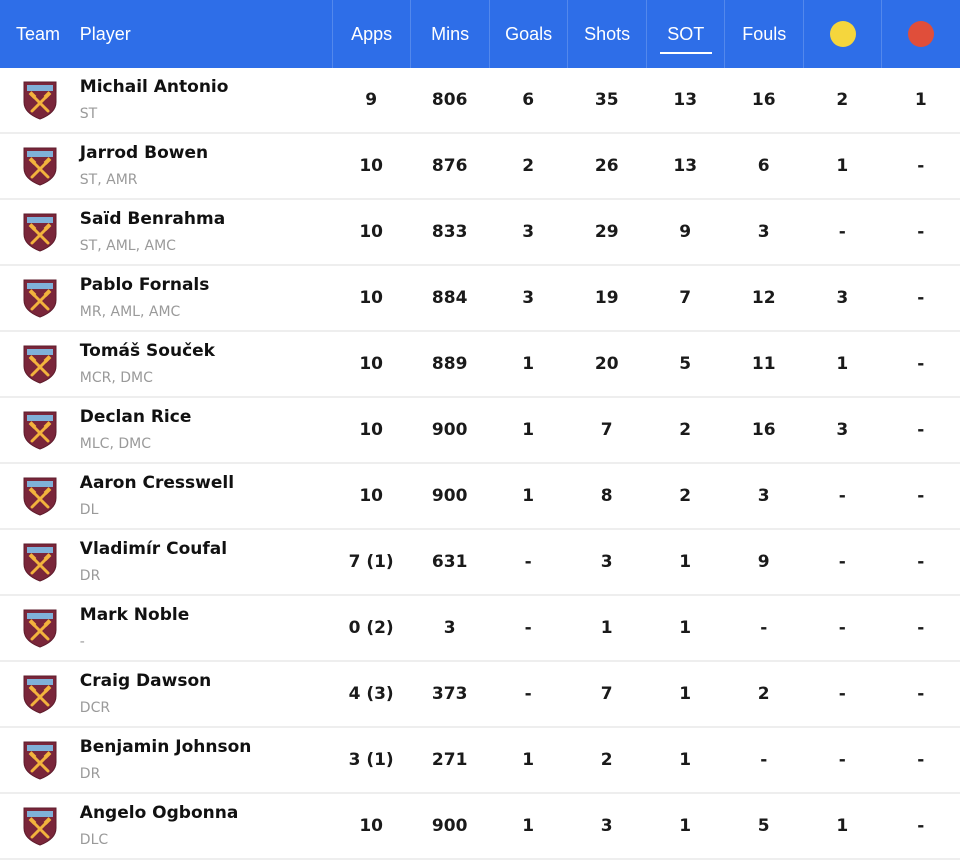 Image resolution: width=960 pixels, height=861 pixels. What do you see at coordinates (920, 100) in the screenshot?
I see `red-cards-value: 1` at bounding box center [920, 100].